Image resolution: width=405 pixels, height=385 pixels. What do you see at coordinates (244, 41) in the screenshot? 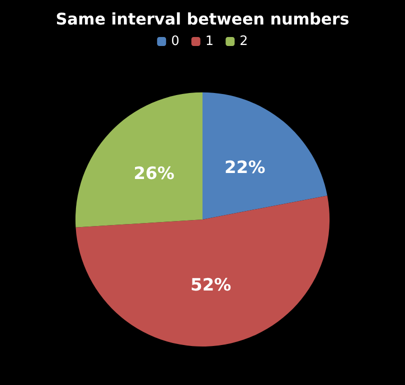
I see `legend-label: 2` at bounding box center [244, 41].